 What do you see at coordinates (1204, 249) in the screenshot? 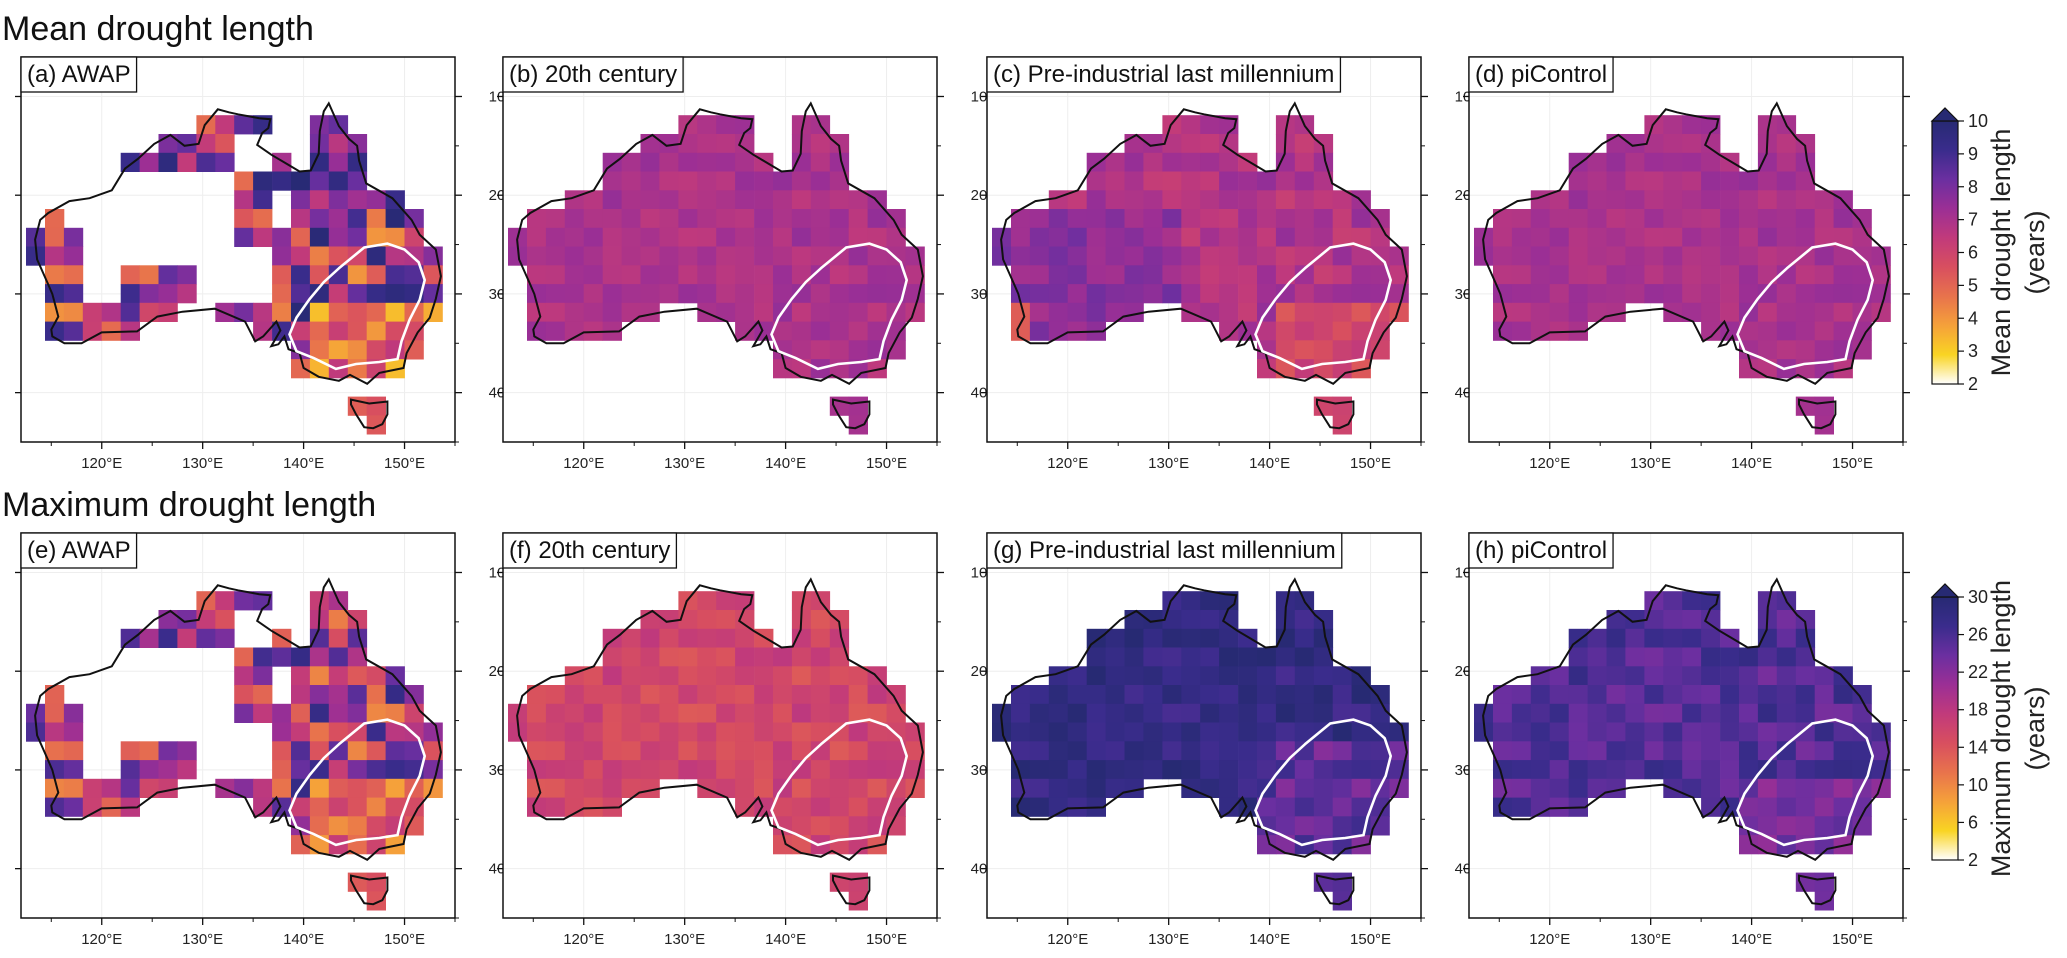
I see `map-content` at bounding box center [1204, 249].